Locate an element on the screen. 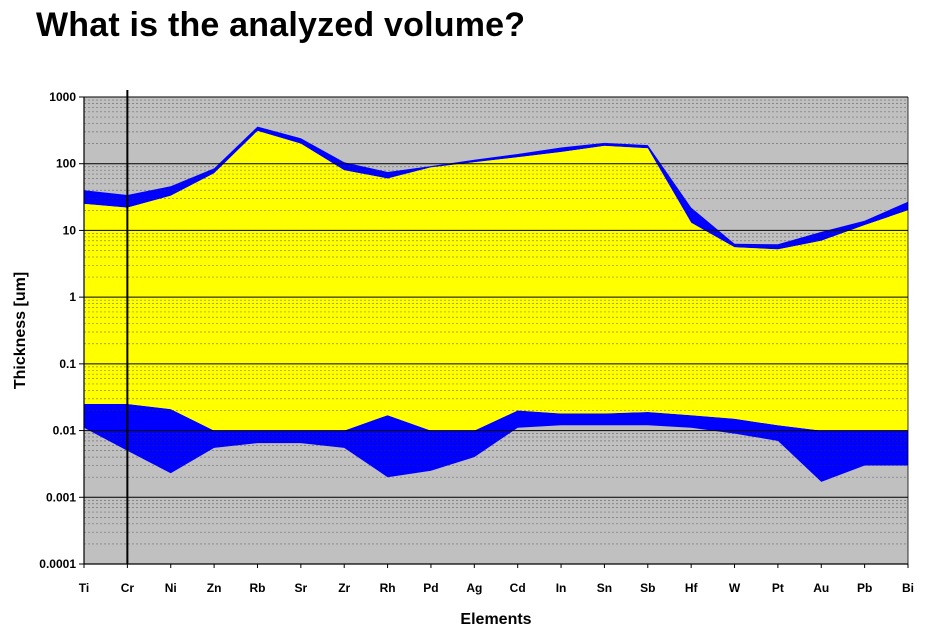 This screenshot has height=633, width=933. y-axis-title: Thickness [um] is located at coordinates (20, 330).